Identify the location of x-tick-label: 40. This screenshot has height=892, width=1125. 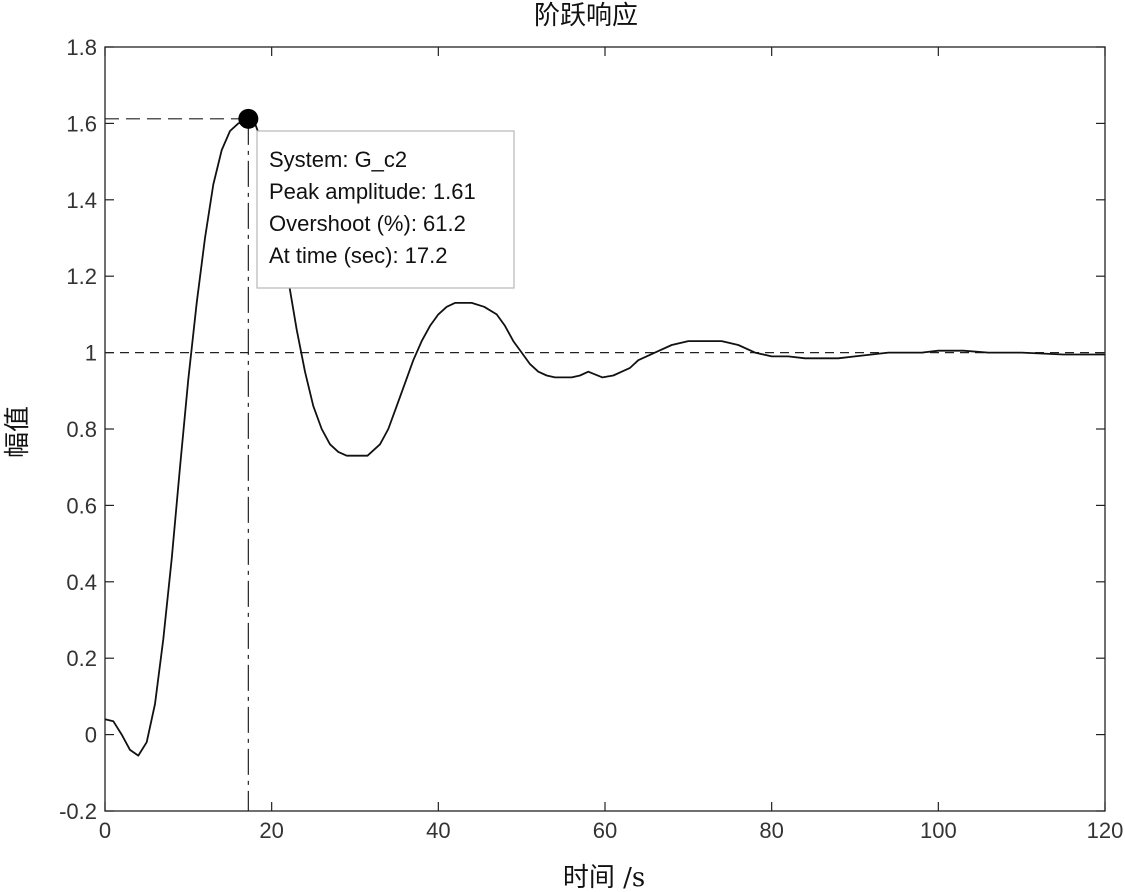
(438, 830).